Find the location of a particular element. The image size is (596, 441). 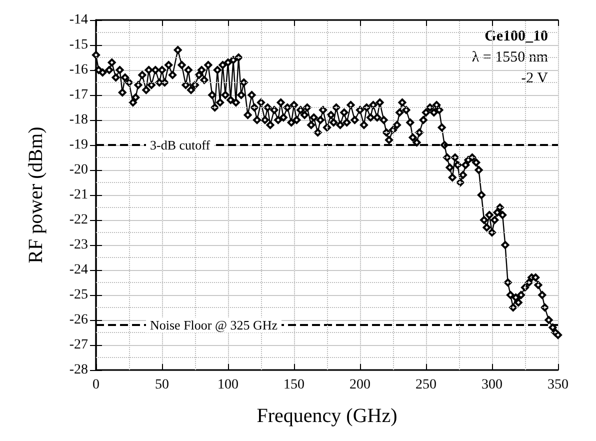

ref-line-label: Noise Floor @ 325 GHz is located at coordinates (214, 325).